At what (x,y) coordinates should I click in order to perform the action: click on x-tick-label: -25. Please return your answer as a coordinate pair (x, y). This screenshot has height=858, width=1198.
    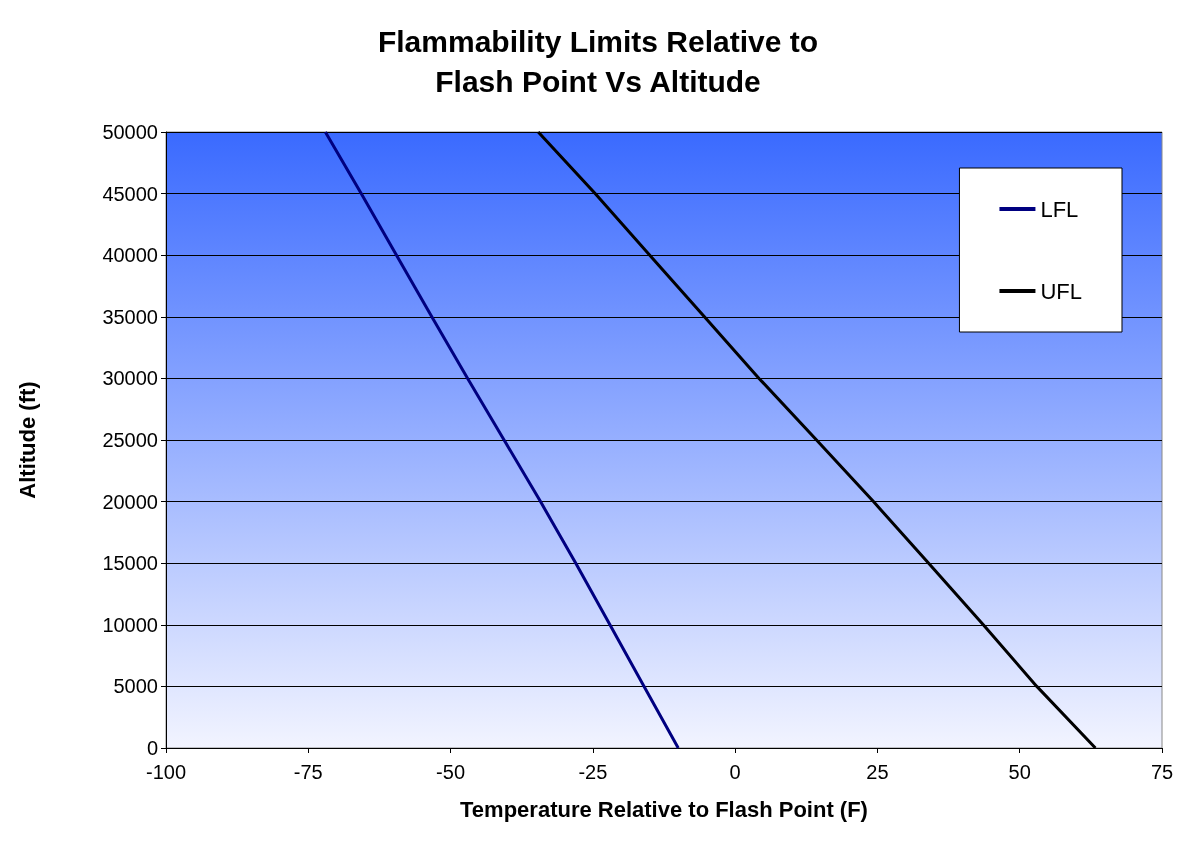
    Looking at the image, I should click on (593, 772).